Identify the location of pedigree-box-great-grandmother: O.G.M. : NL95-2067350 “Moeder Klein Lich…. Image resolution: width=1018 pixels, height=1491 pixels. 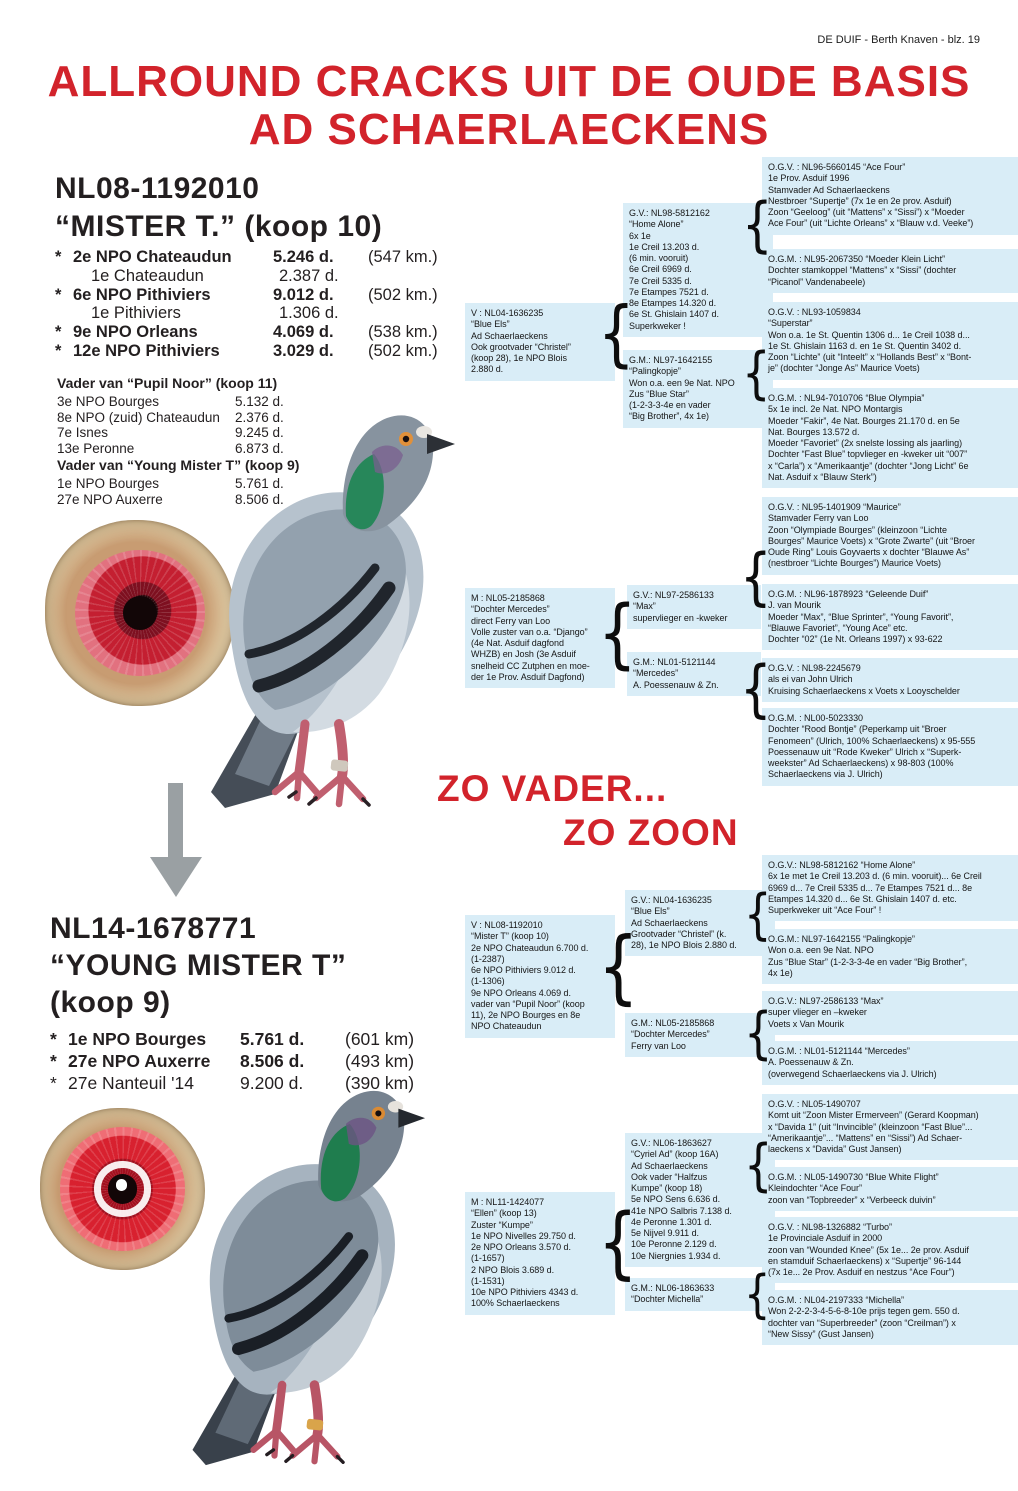
(890, 271).